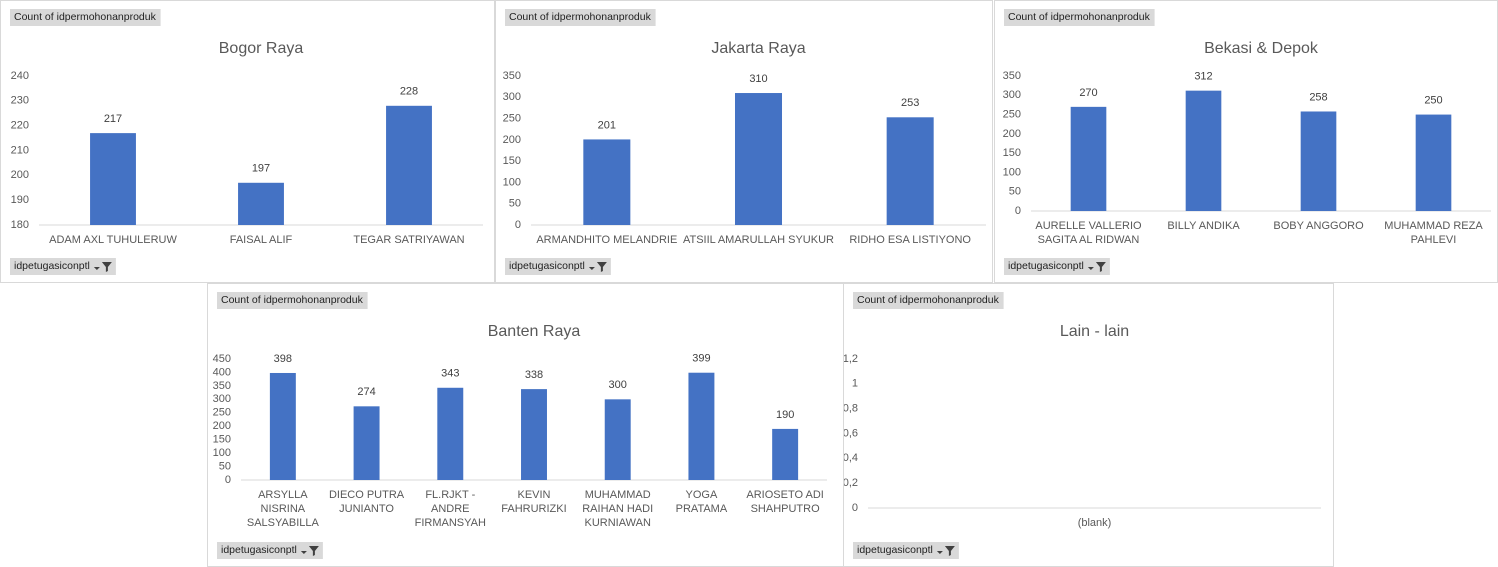 The width and height of the screenshot is (1498, 567). I want to click on value-label: 274, so click(366, 392).